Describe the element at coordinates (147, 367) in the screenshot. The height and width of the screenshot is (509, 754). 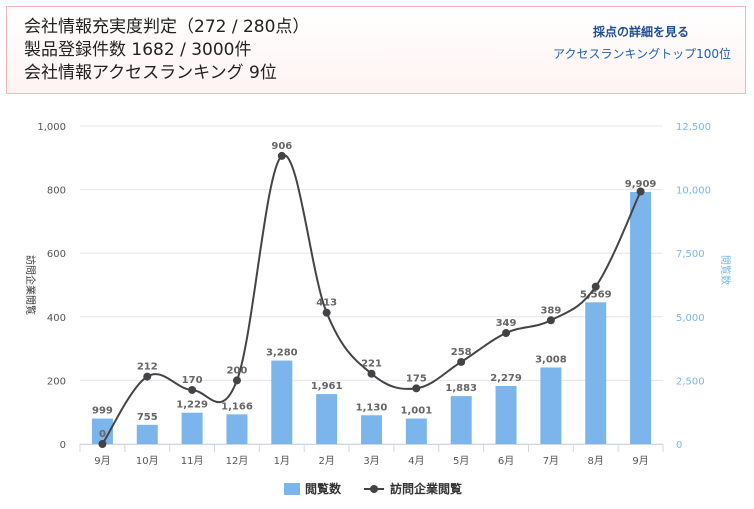
I see `line-data-label: 212` at that location.